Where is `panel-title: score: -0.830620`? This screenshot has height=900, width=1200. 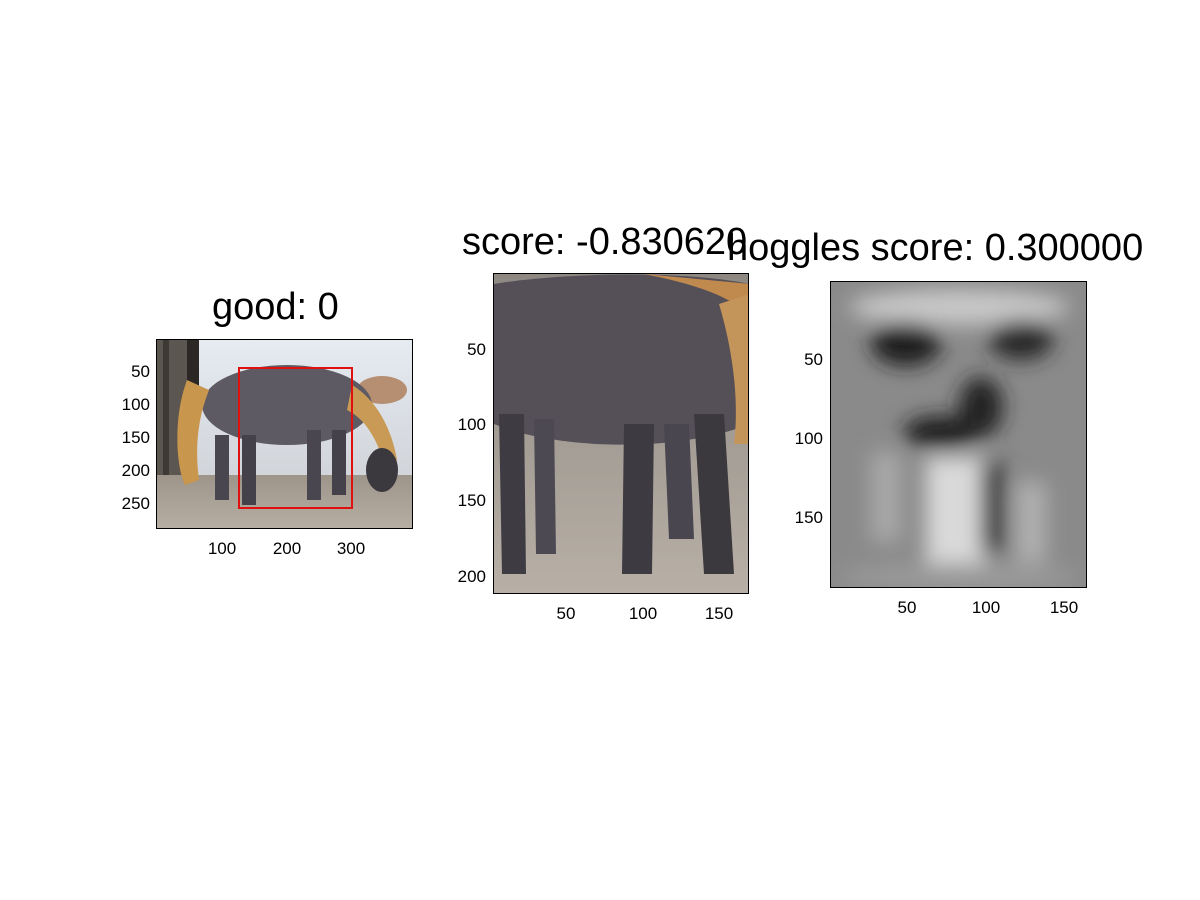 panel-title: score: -0.830620 is located at coordinates (605, 242).